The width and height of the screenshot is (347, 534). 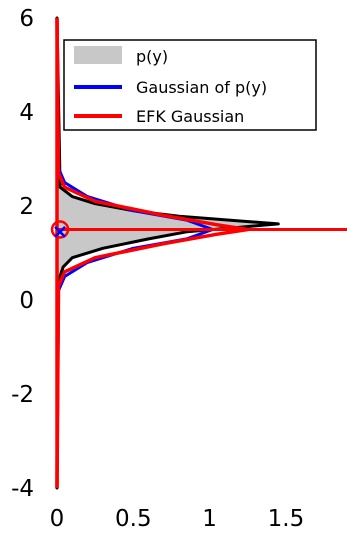 What do you see at coordinates (286, 519) in the screenshot?
I see `x-tick-label: 1.5` at bounding box center [286, 519].